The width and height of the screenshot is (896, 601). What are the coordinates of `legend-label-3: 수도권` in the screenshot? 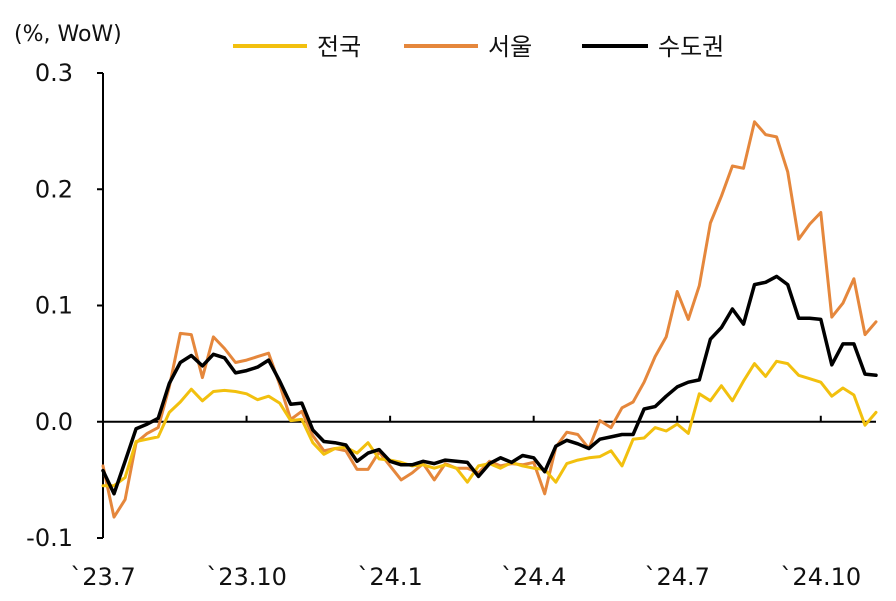 It's located at (691, 47).